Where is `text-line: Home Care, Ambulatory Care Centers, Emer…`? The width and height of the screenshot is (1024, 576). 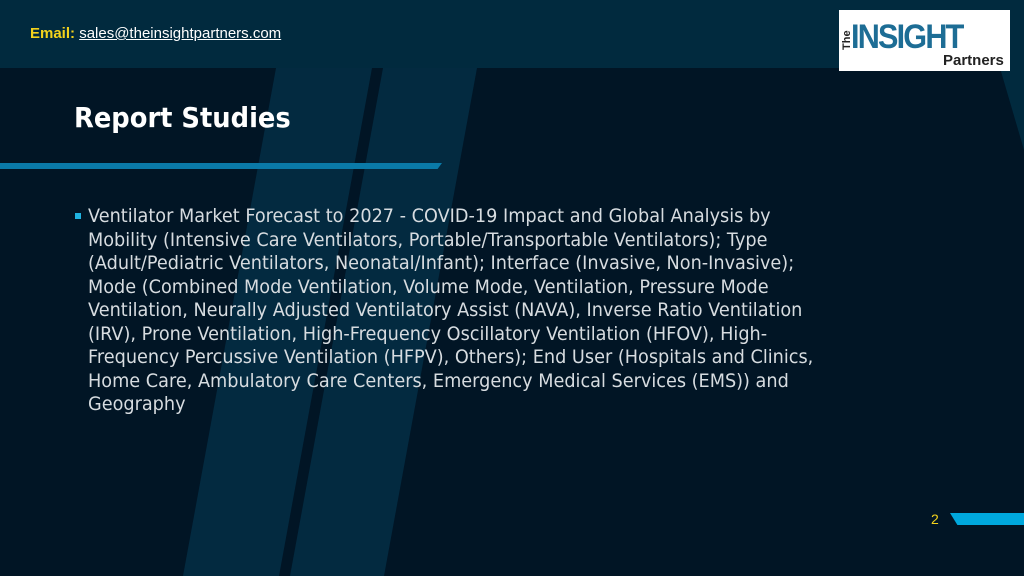 text-line: Home Care, Ambulatory Care Centers, Emer… is located at coordinates (438, 380).